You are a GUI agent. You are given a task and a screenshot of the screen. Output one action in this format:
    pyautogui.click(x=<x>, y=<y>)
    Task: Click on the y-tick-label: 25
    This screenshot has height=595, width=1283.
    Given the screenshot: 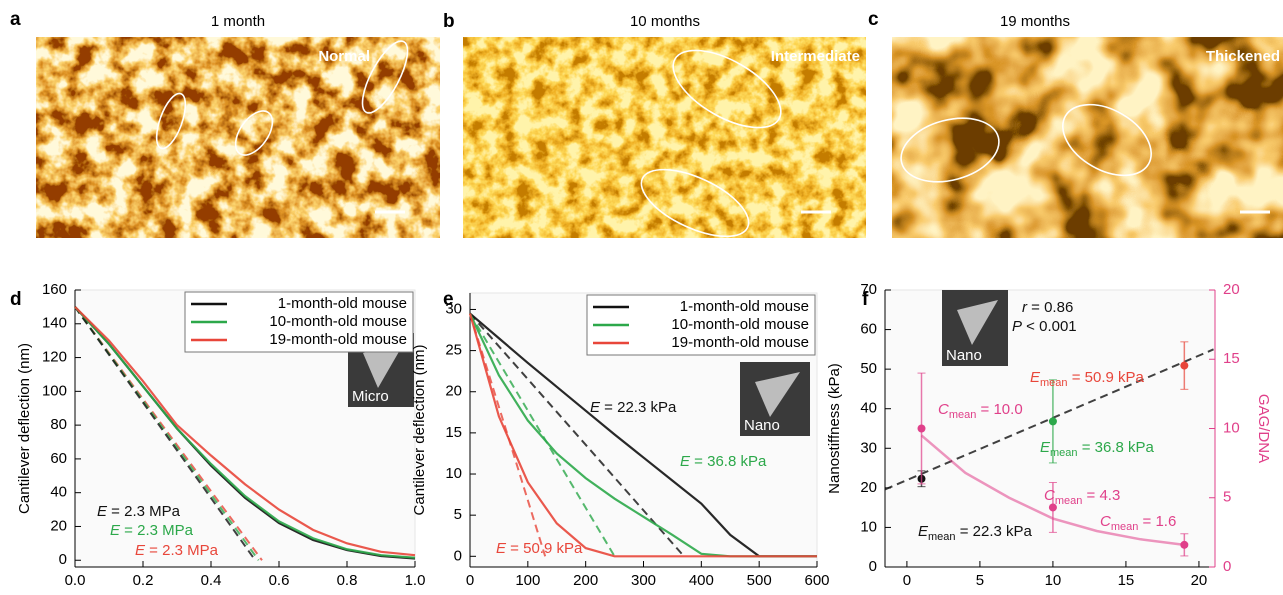 What is the action you would take?
    pyautogui.click(x=453, y=350)
    